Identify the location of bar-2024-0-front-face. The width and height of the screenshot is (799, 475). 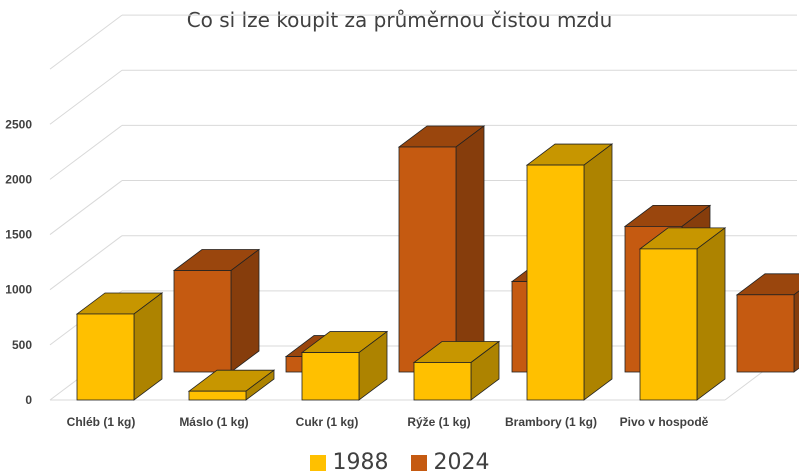
(202, 321).